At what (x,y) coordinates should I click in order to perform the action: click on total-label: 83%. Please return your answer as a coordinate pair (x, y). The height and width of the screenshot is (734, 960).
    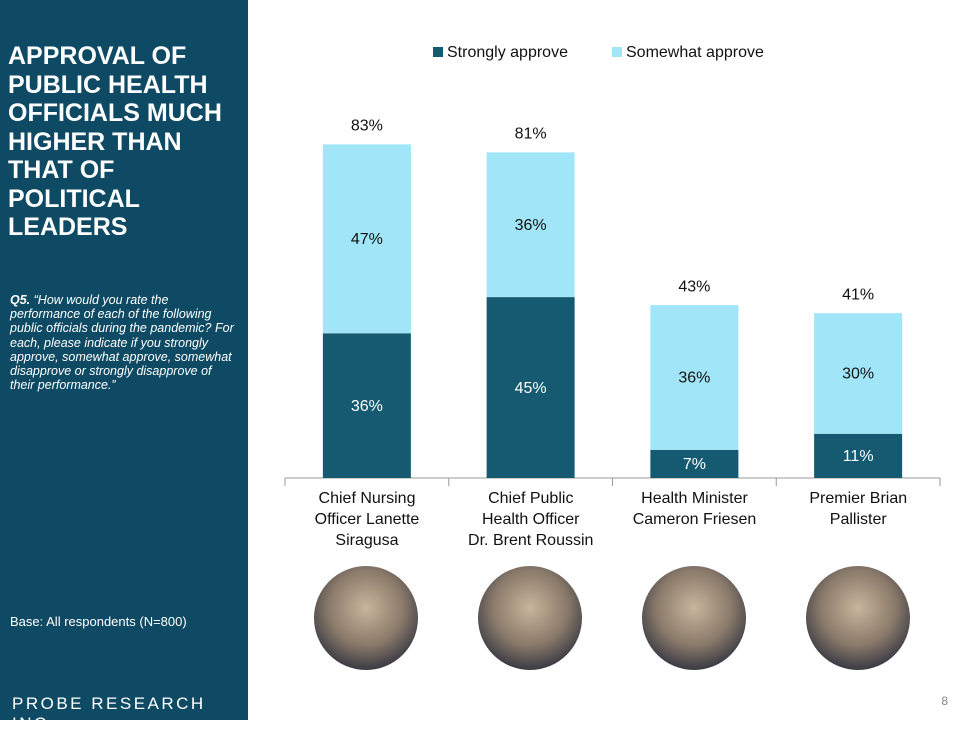
    Looking at the image, I should click on (367, 126).